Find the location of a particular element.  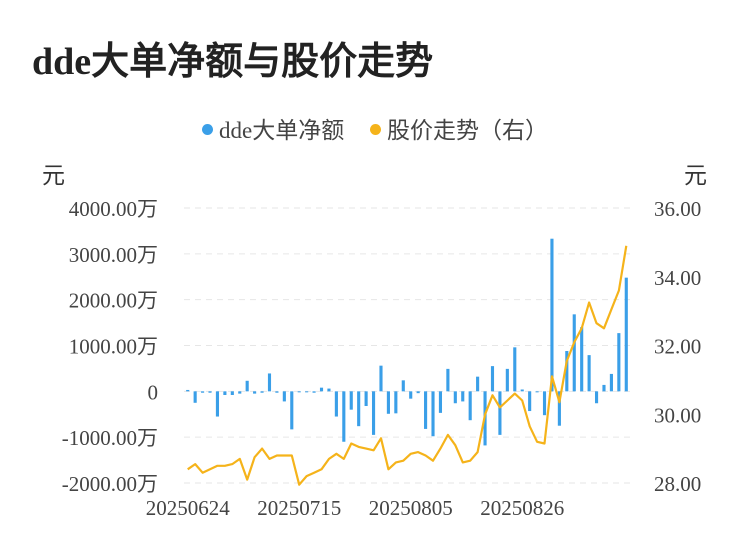

legend-item-line: 股价走势（右） is located at coordinates (458, 128).